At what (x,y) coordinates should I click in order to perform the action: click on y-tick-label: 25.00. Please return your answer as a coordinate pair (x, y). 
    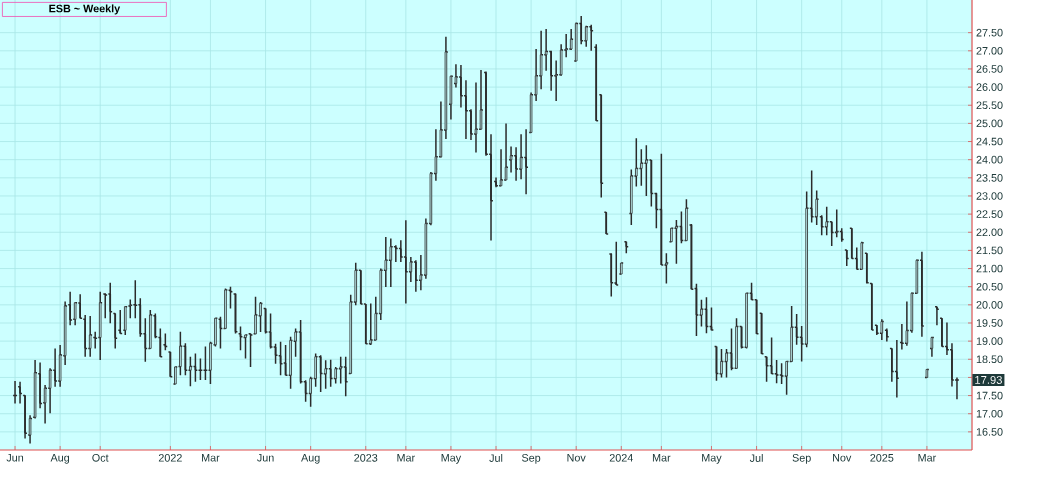
    Looking at the image, I should click on (989, 123).